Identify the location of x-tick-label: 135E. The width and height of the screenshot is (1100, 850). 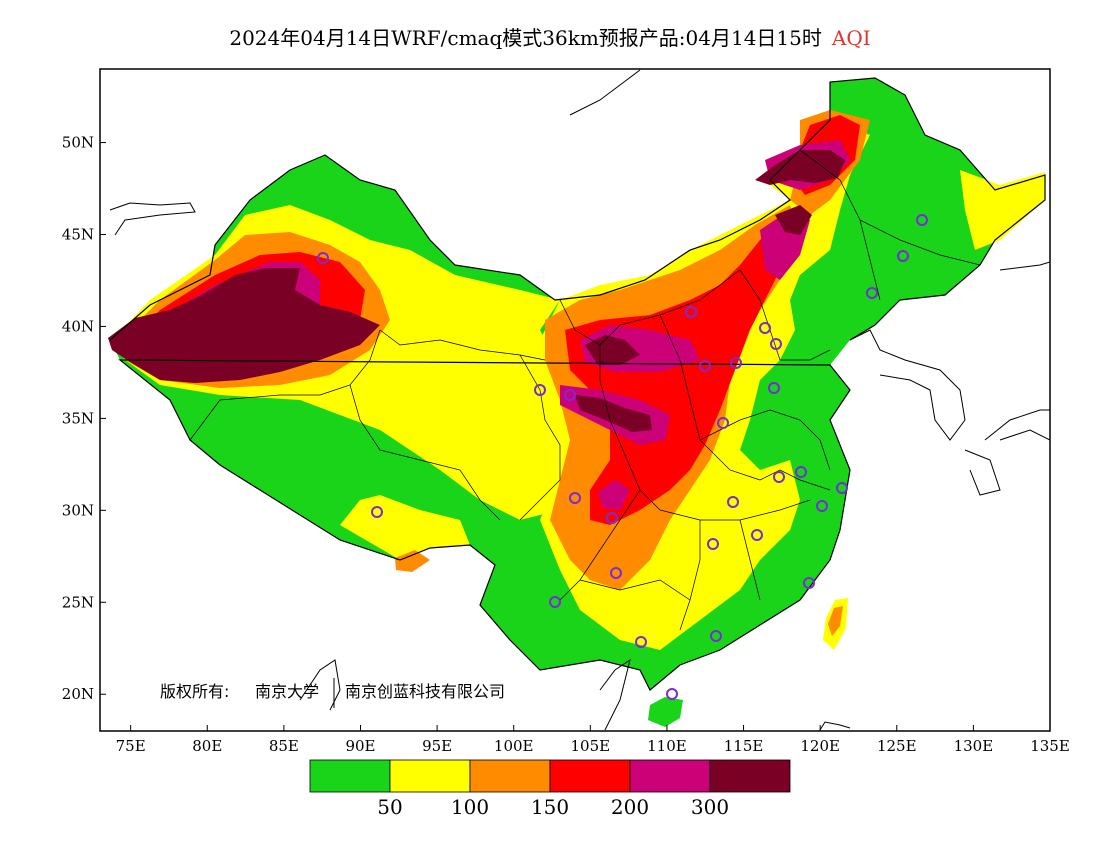
(1050, 746).